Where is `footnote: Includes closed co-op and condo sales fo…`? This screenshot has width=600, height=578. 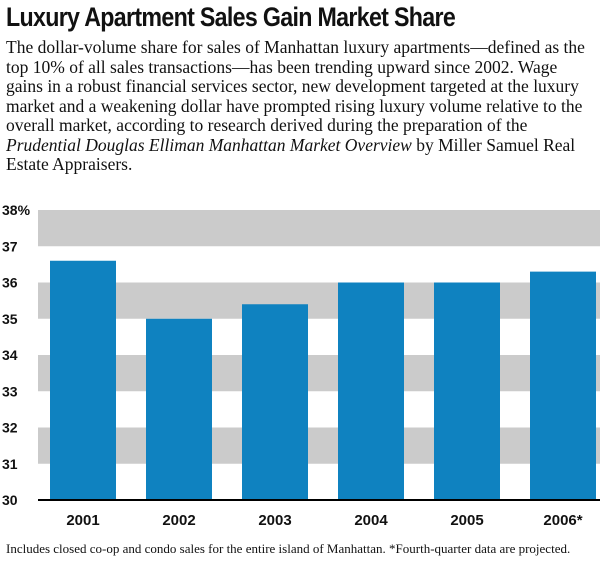 footnote: Includes closed co-op and condo sales fo… is located at coordinates (288, 548).